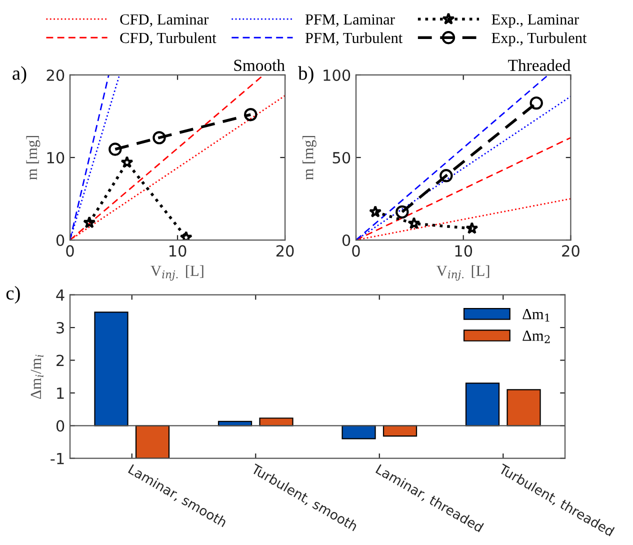 This screenshot has width=633, height=545. What do you see at coordinates (306, 75) in the screenshot?
I see `text: b)` at bounding box center [306, 75].